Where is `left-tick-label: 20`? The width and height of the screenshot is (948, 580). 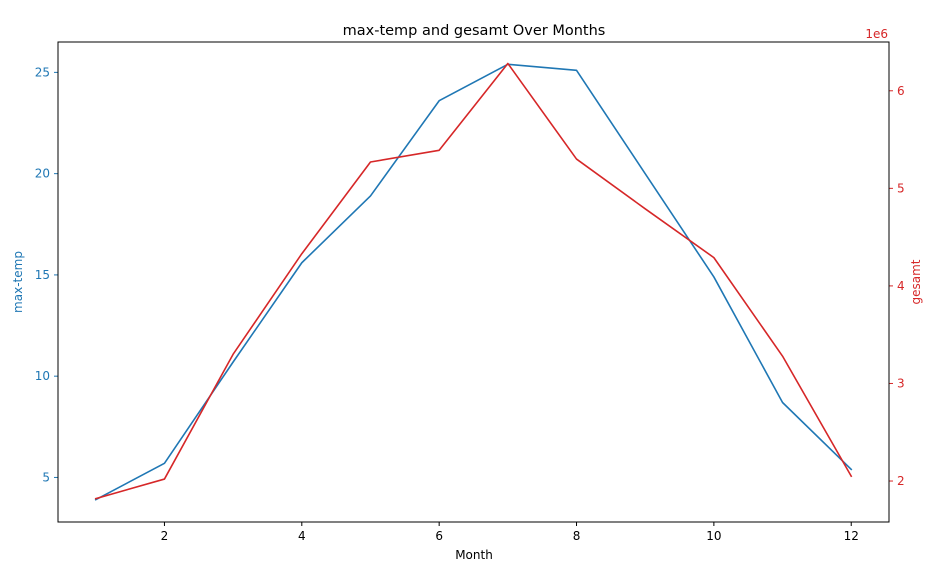 left-tick-label: 20 is located at coordinates (42, 174).